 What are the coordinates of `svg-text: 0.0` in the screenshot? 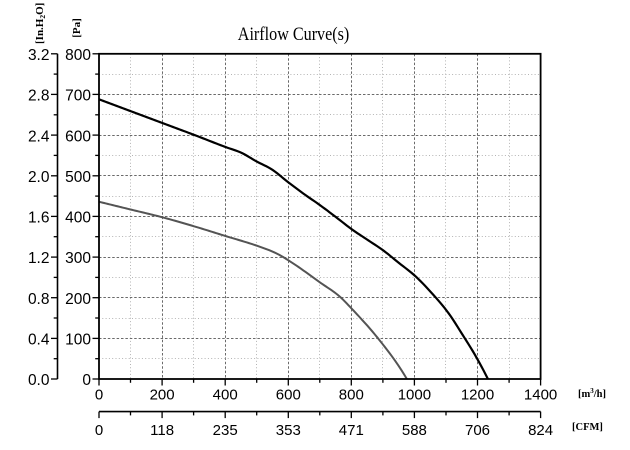 It's located at (39, 380).